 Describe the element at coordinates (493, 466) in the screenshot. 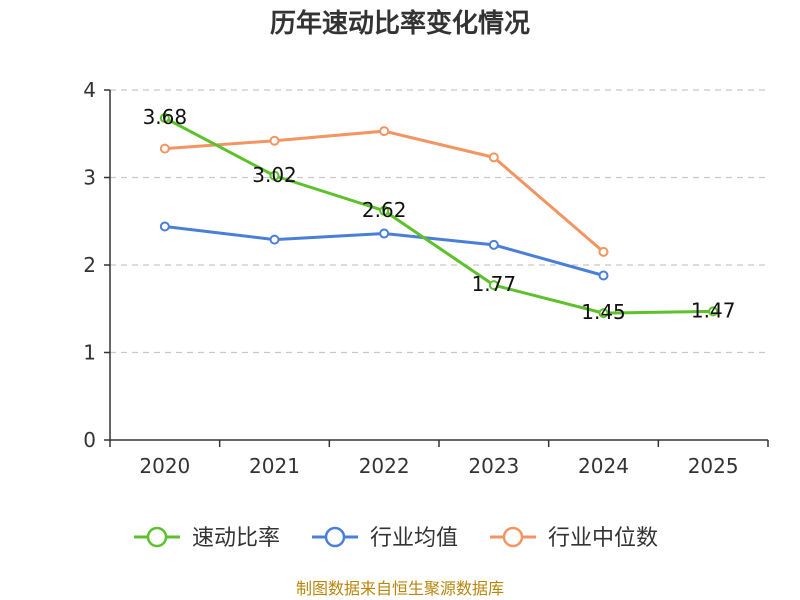

I see `x-tick-label-2023: 2023` at that location.